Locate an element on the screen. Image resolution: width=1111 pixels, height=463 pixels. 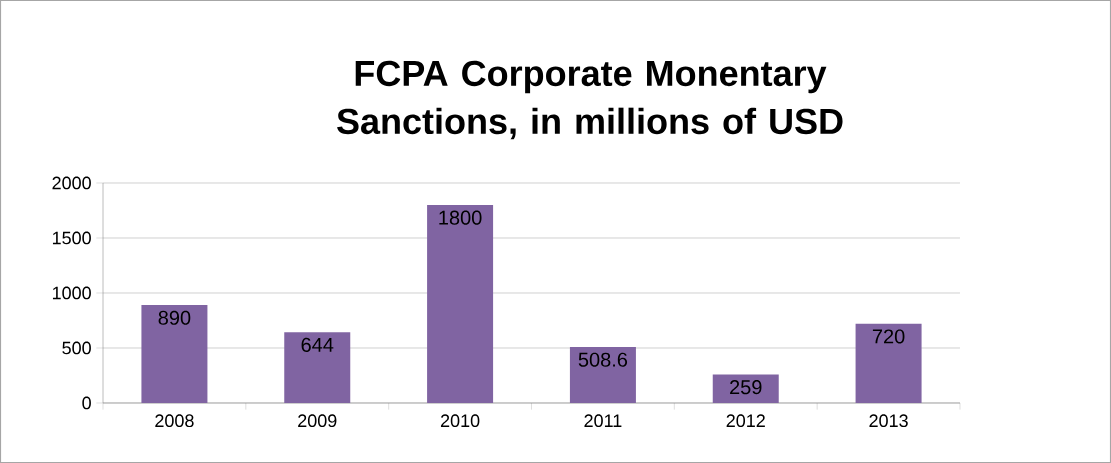
y-tick-label: 2000 is located at coordinates (71, 183).